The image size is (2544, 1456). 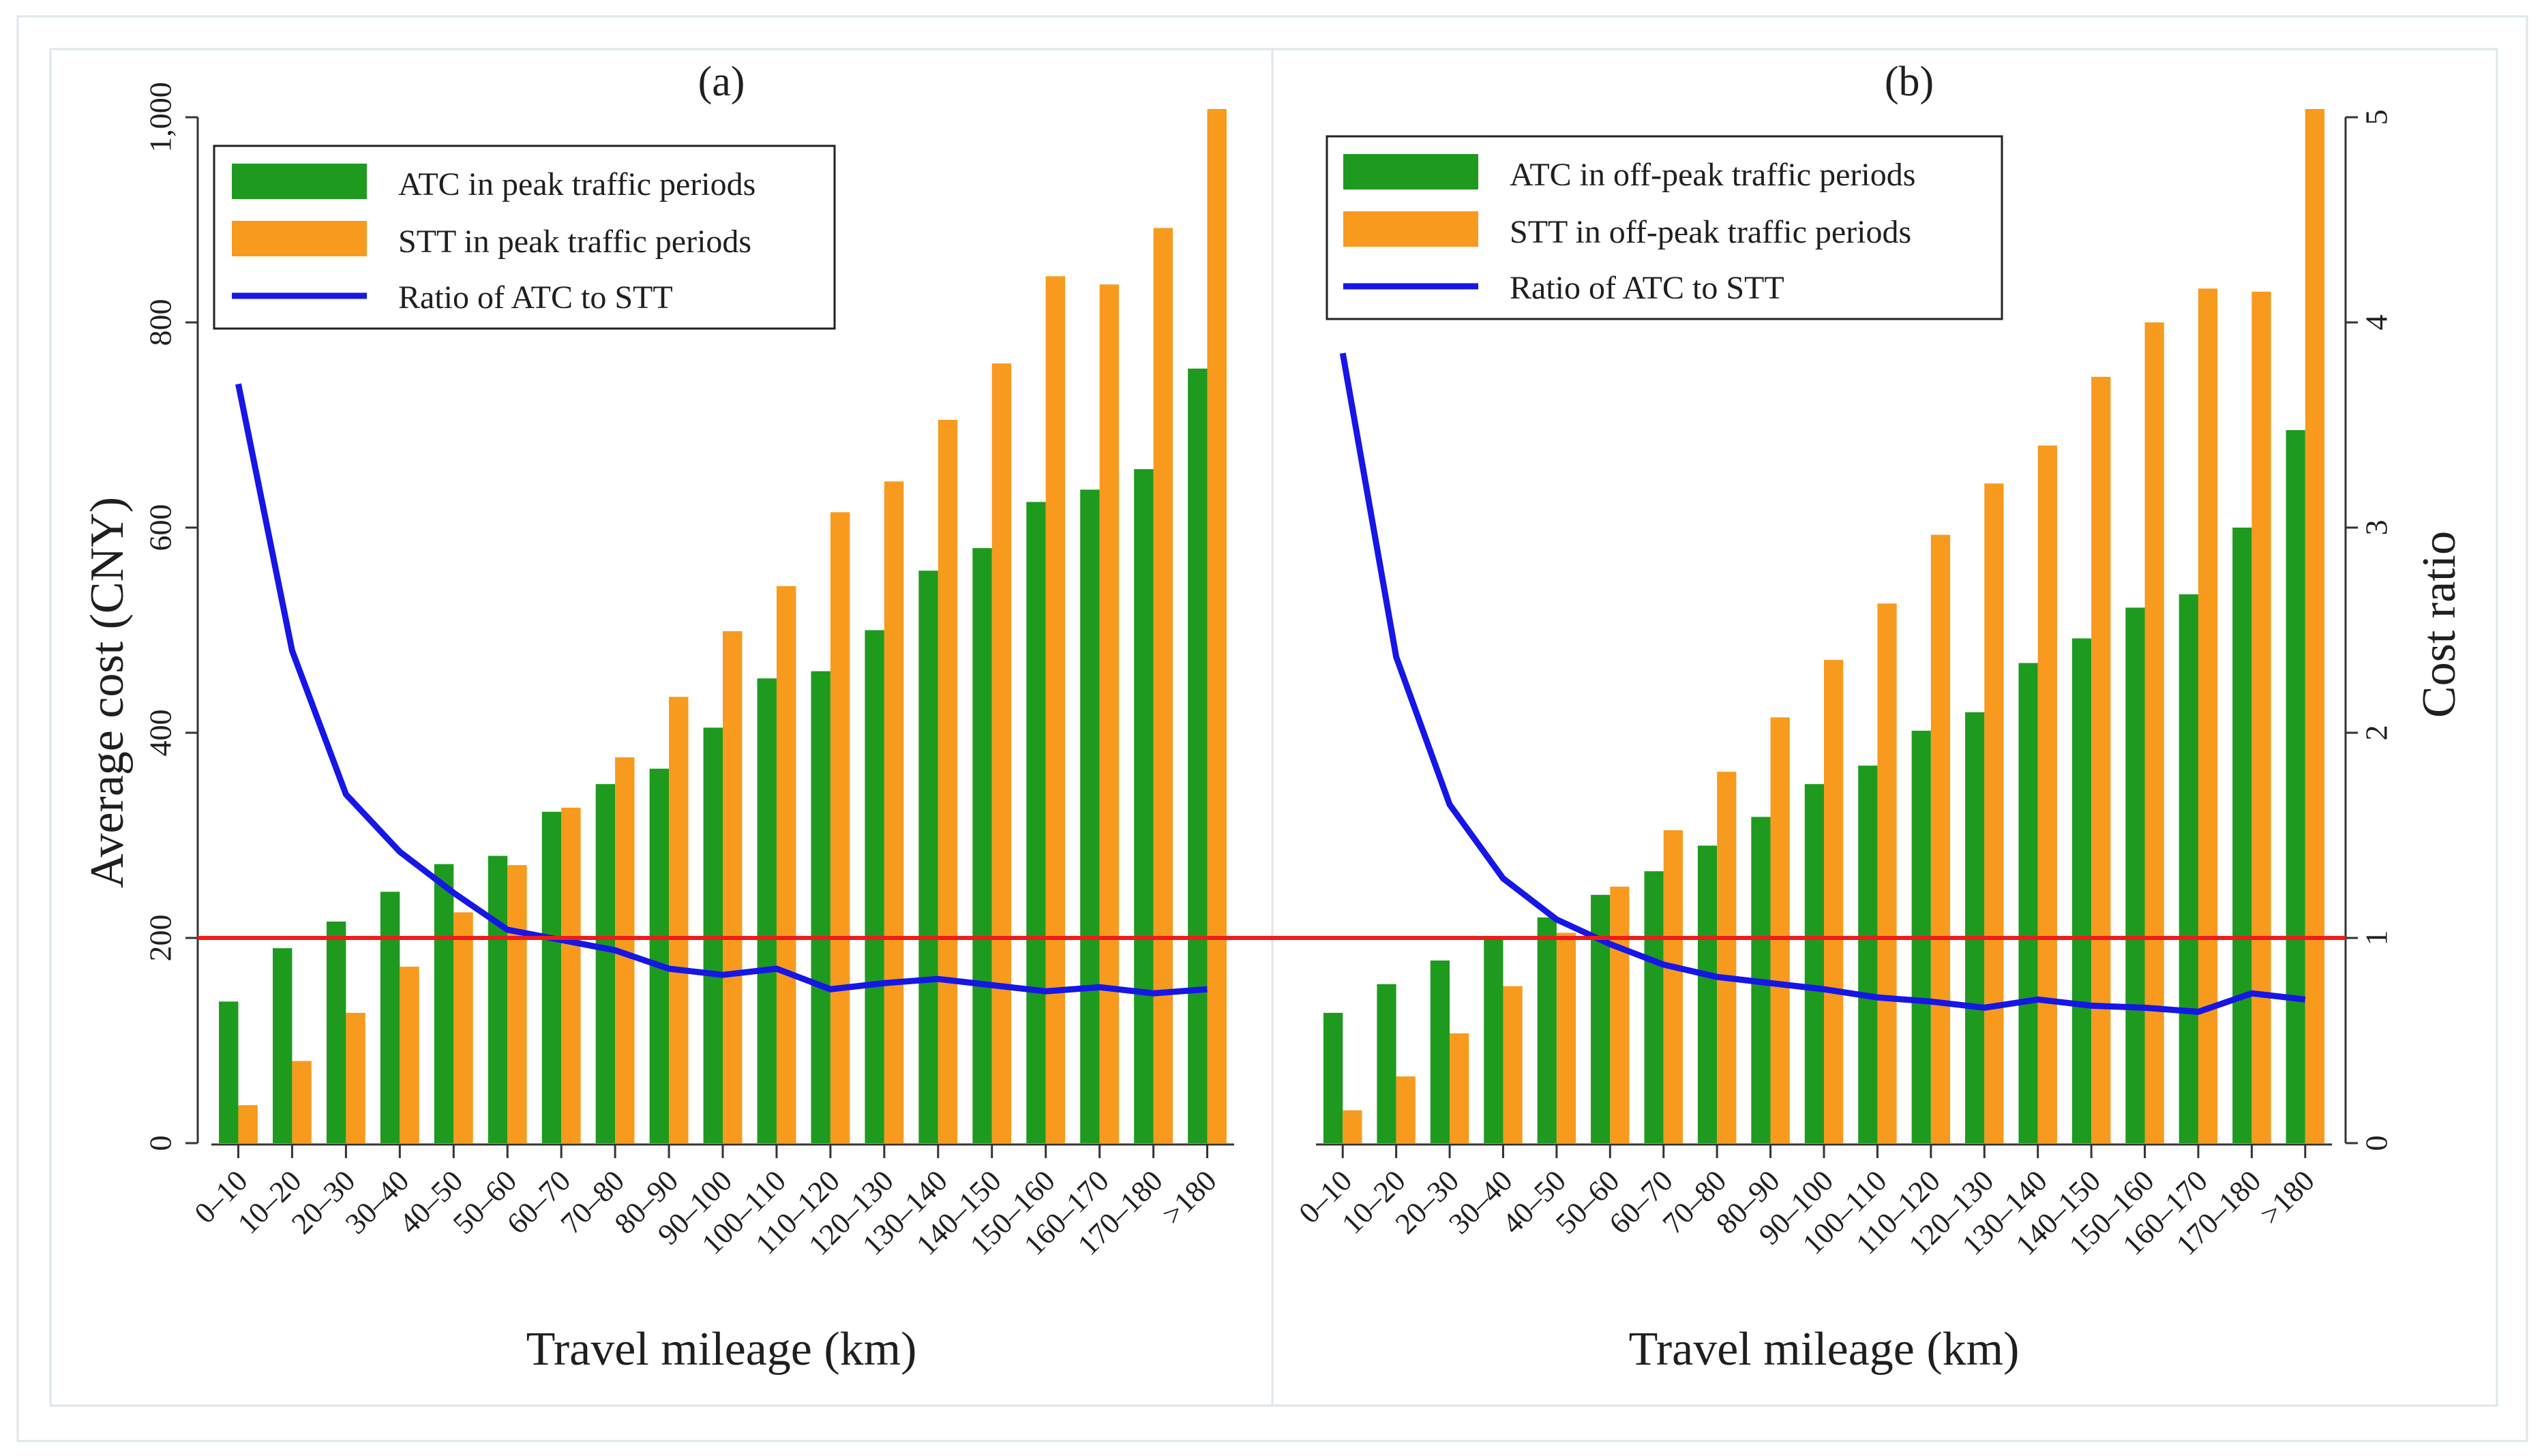 What do you see at coordinates (171, 616) in the screenshot?
I see `panel-a-y-axis: 0 200 400 600 800 1,000` at bounding box center [171, 616].